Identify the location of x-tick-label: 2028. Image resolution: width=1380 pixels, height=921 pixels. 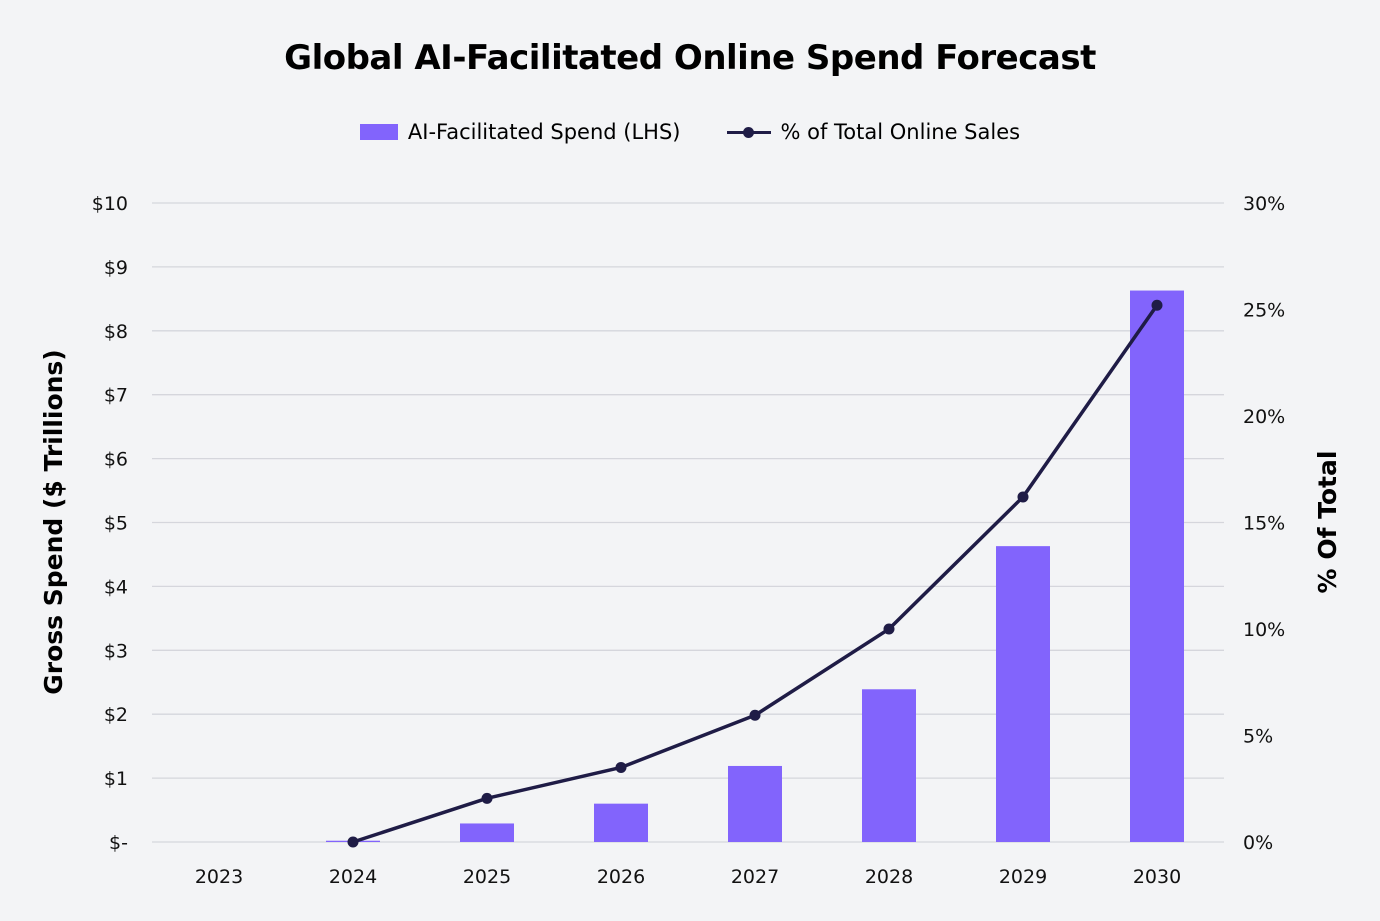
(889, 877).